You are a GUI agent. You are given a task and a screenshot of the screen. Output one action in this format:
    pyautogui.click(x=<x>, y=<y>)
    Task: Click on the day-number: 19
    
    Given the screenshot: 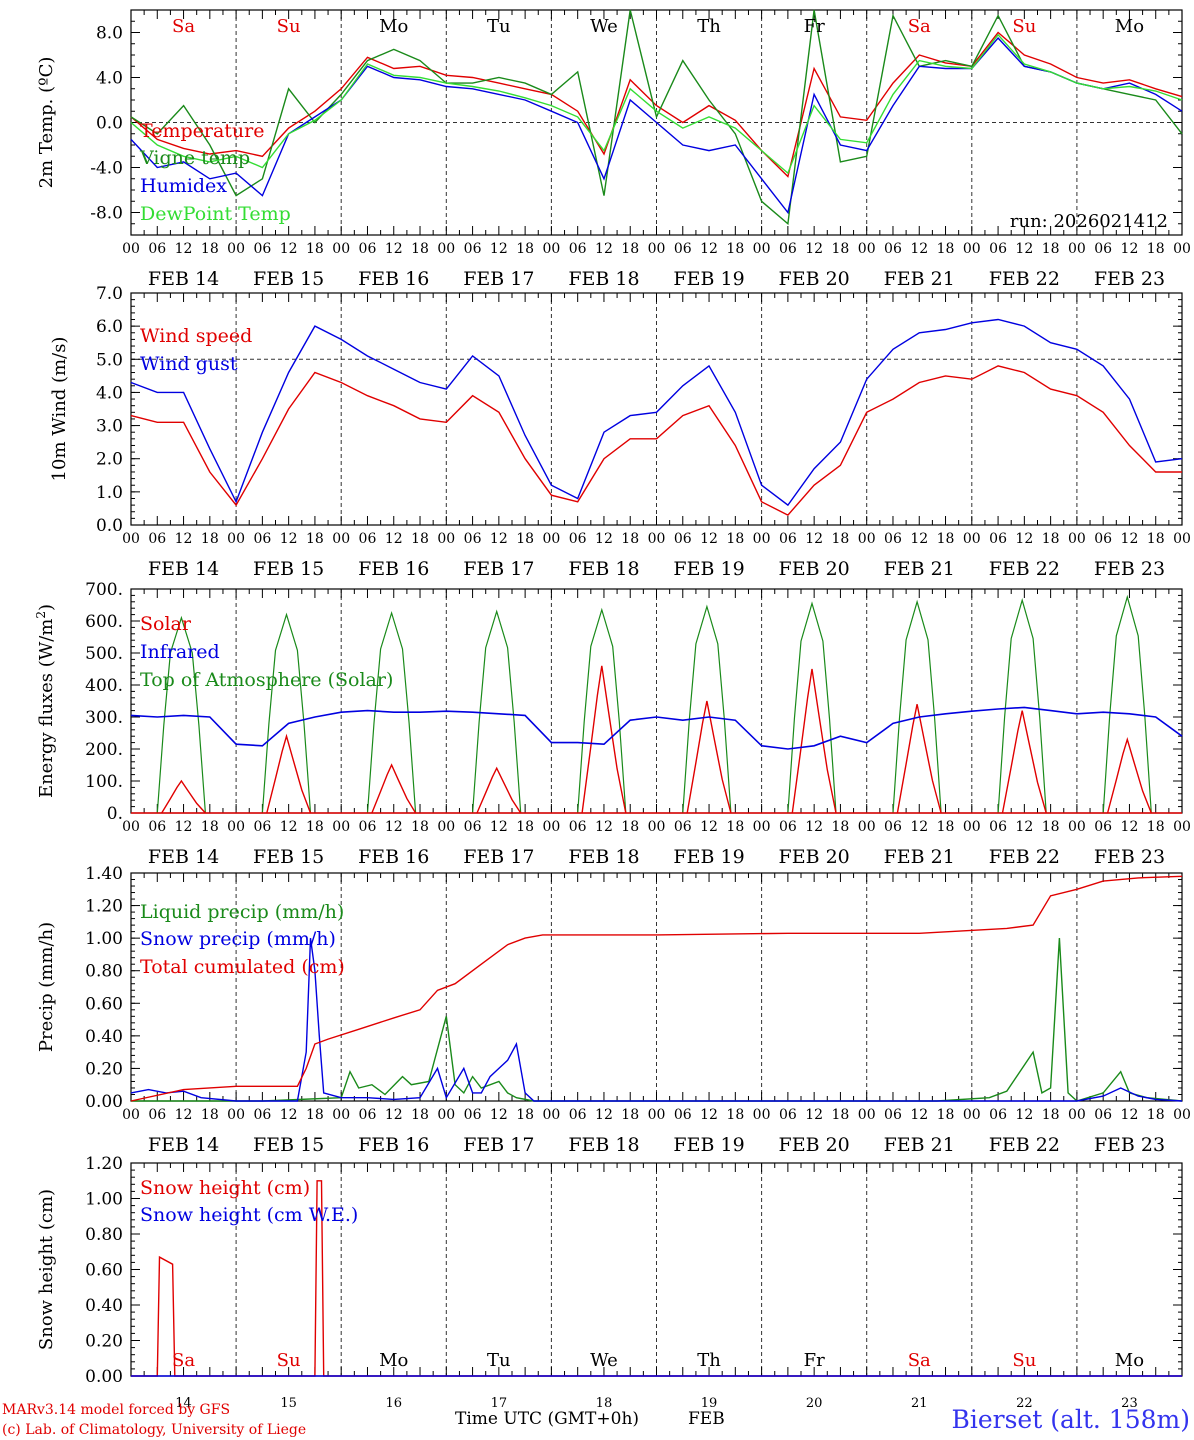 What is the action you would take?
    pyautogui.click(x=709, y=1403)
    